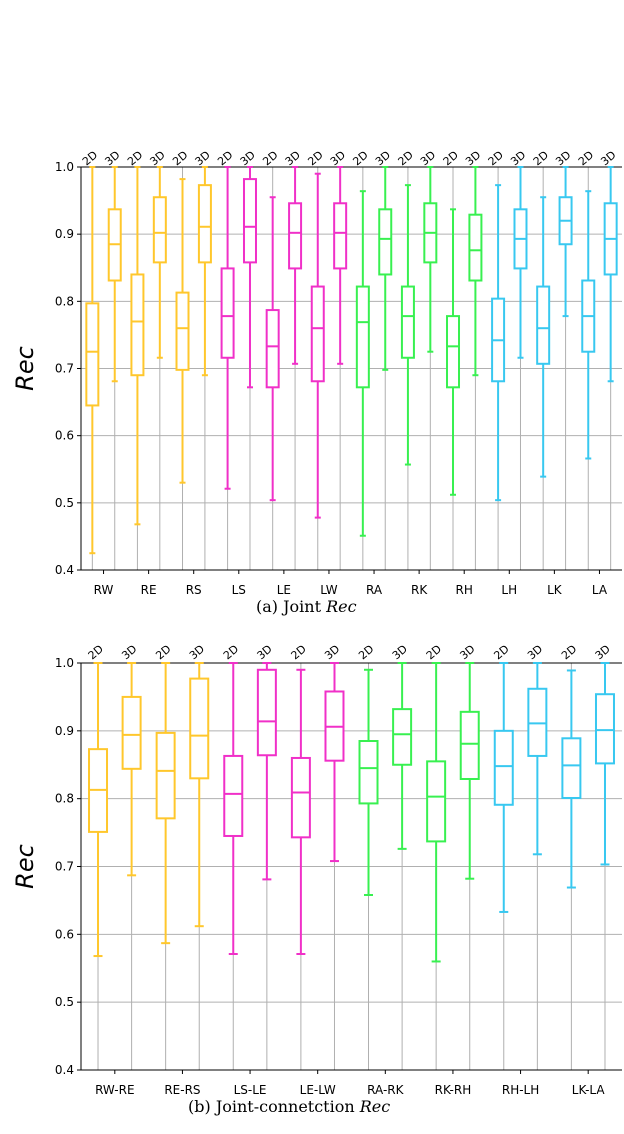 The image size is (624, 1134). Describe the element at coordinates (509, 590) in the screenshot. I see `x-tick-label: LH` at that location.